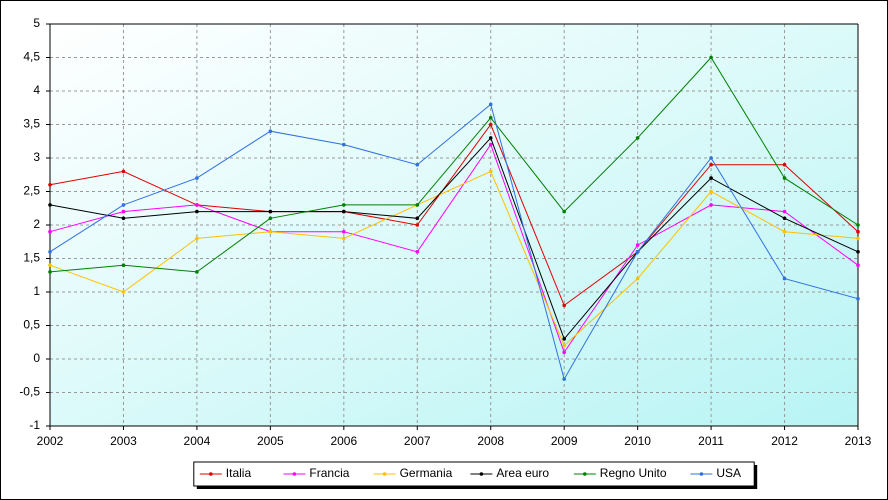 The width and height of the screenshot is (888, 500). What do you see at coordinates (197, 441) in the screenshot?
I see `x-tick-label: 2004` at bounding box center [197, 441].